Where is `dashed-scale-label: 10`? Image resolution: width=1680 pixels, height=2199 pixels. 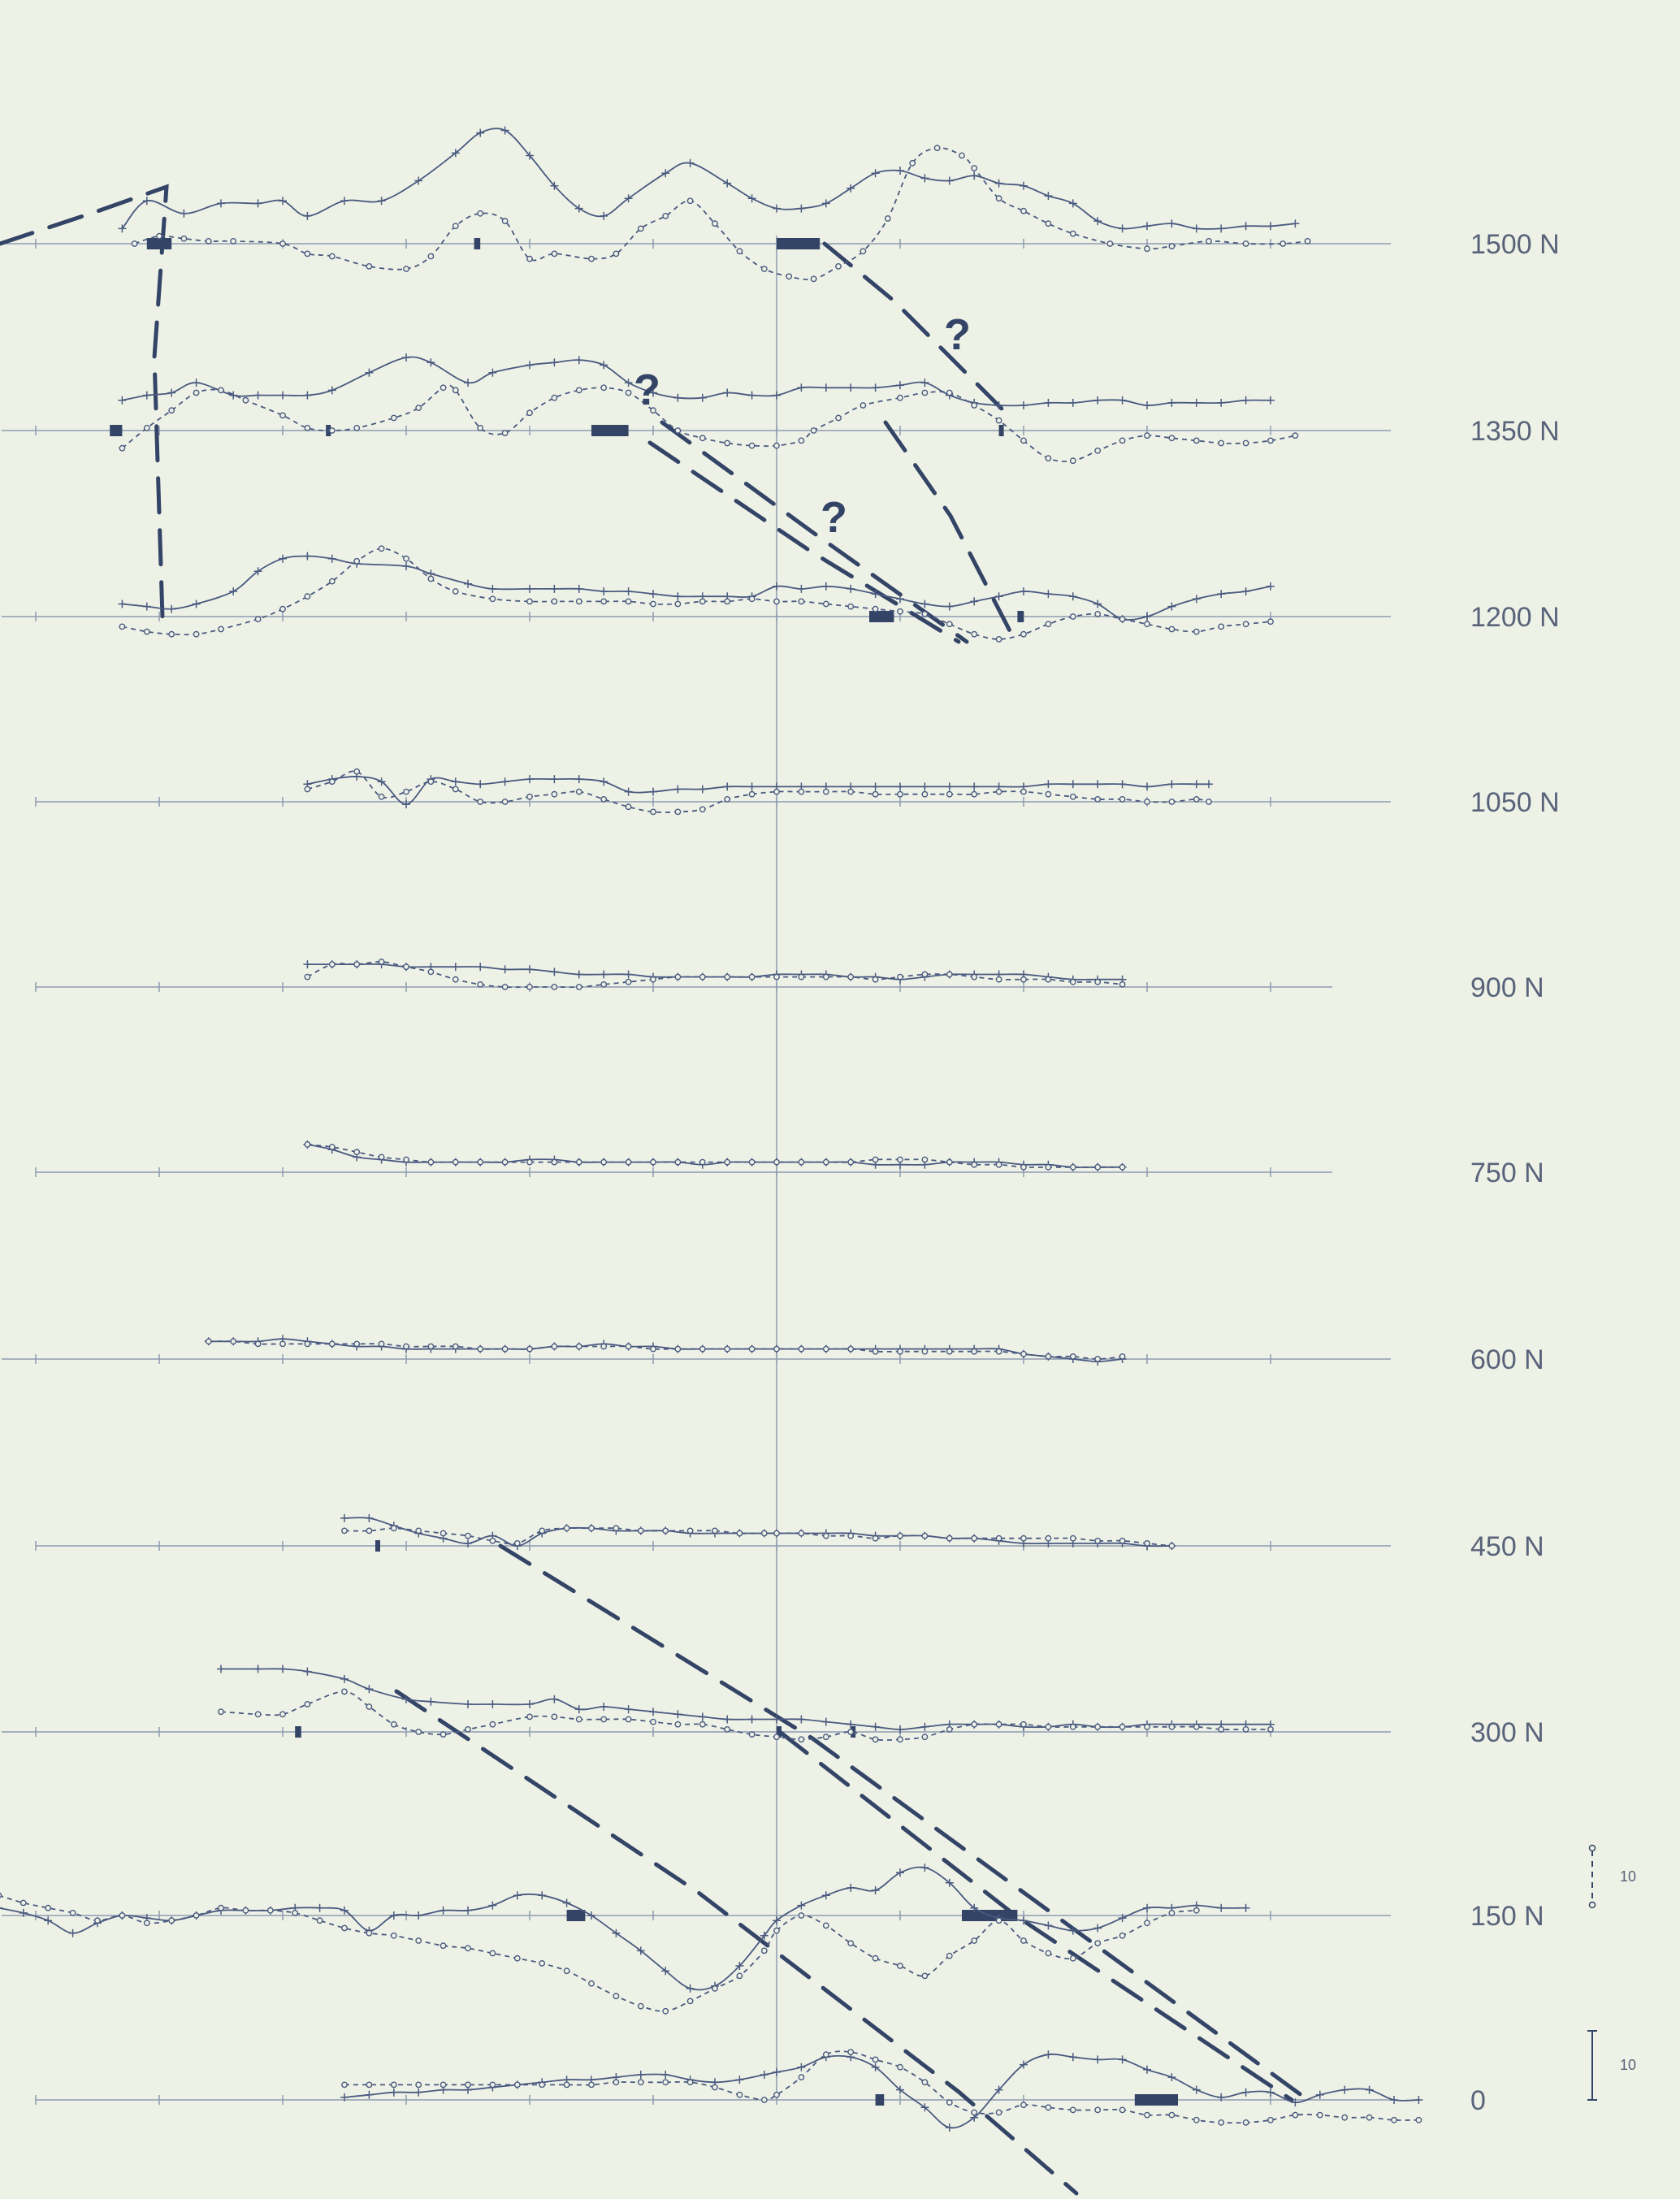
dashed-scale-label: 10 is located at coordinates (1628, 1876).